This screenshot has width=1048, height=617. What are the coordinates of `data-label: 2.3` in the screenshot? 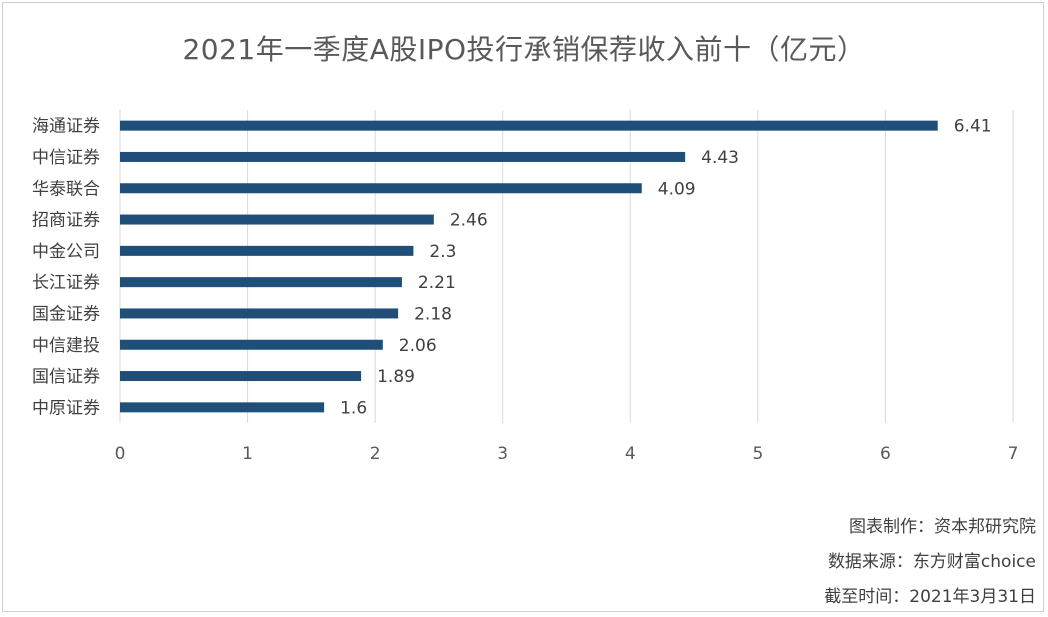 It's located at (442, 252).